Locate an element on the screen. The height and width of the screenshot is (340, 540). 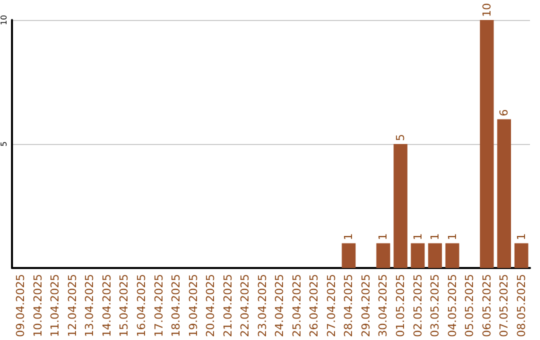
x-tick-label: 04.05.2025 is located at coordinates (452, 305).